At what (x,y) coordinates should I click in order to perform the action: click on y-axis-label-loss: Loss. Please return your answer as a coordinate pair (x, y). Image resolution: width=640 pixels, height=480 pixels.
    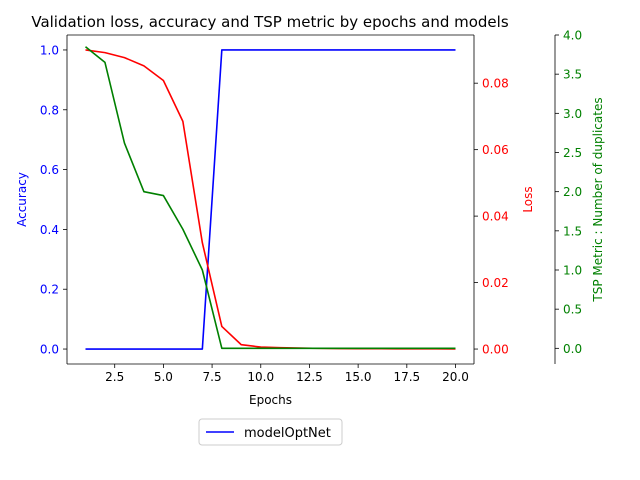
    Looking at the image, I should click on (528, 199).